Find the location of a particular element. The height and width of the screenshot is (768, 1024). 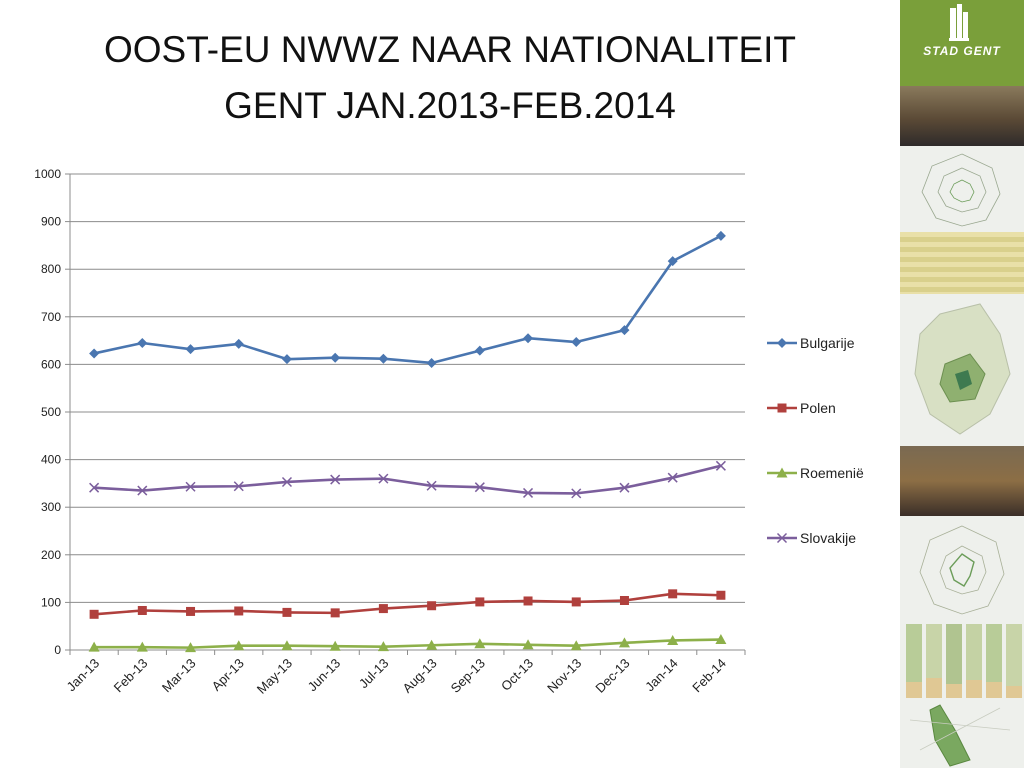

table-thumbnail is located at coordinates (962, 263).